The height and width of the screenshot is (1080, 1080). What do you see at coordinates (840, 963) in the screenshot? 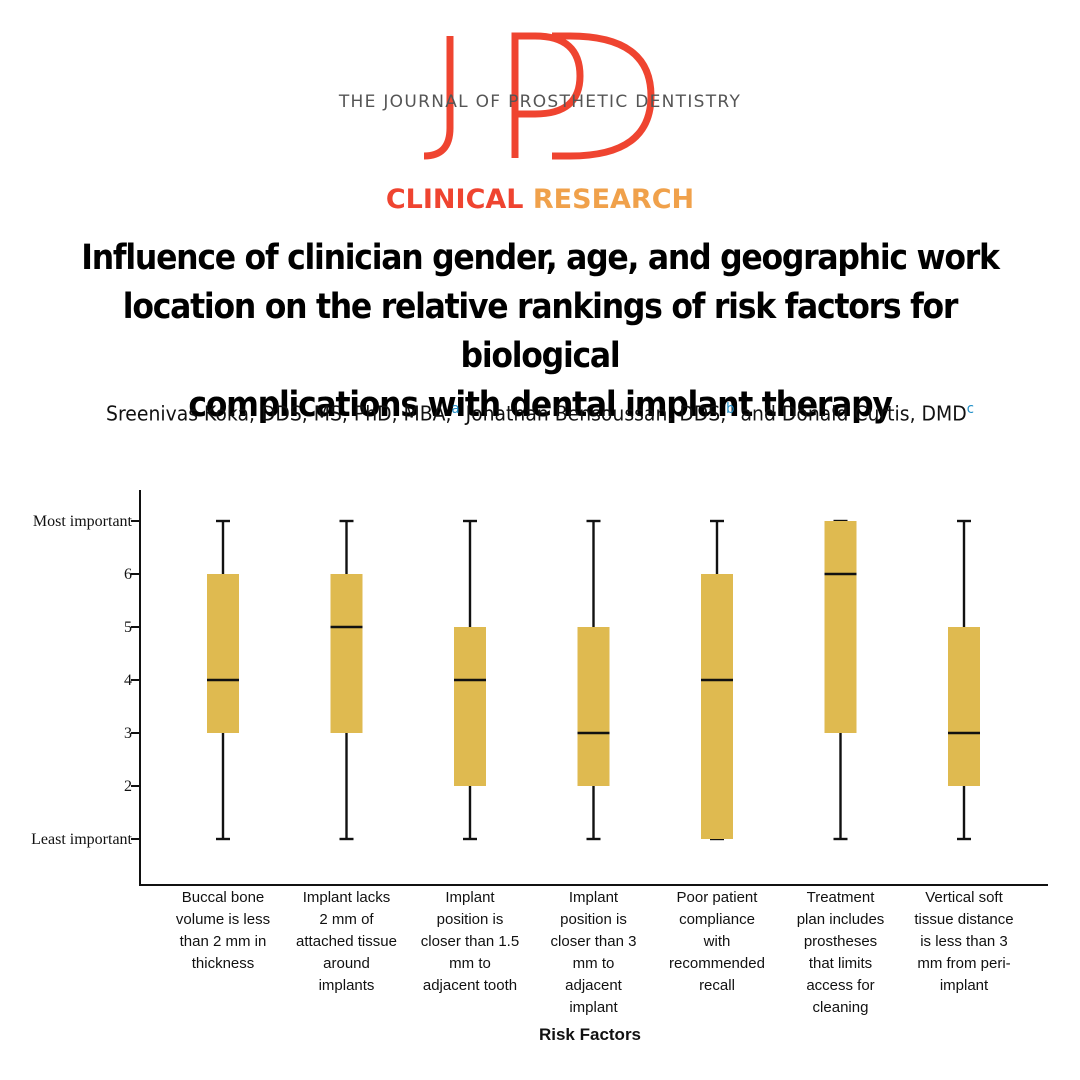
I see `x-category-label-line: that limits` at bounding box center [840, 963].